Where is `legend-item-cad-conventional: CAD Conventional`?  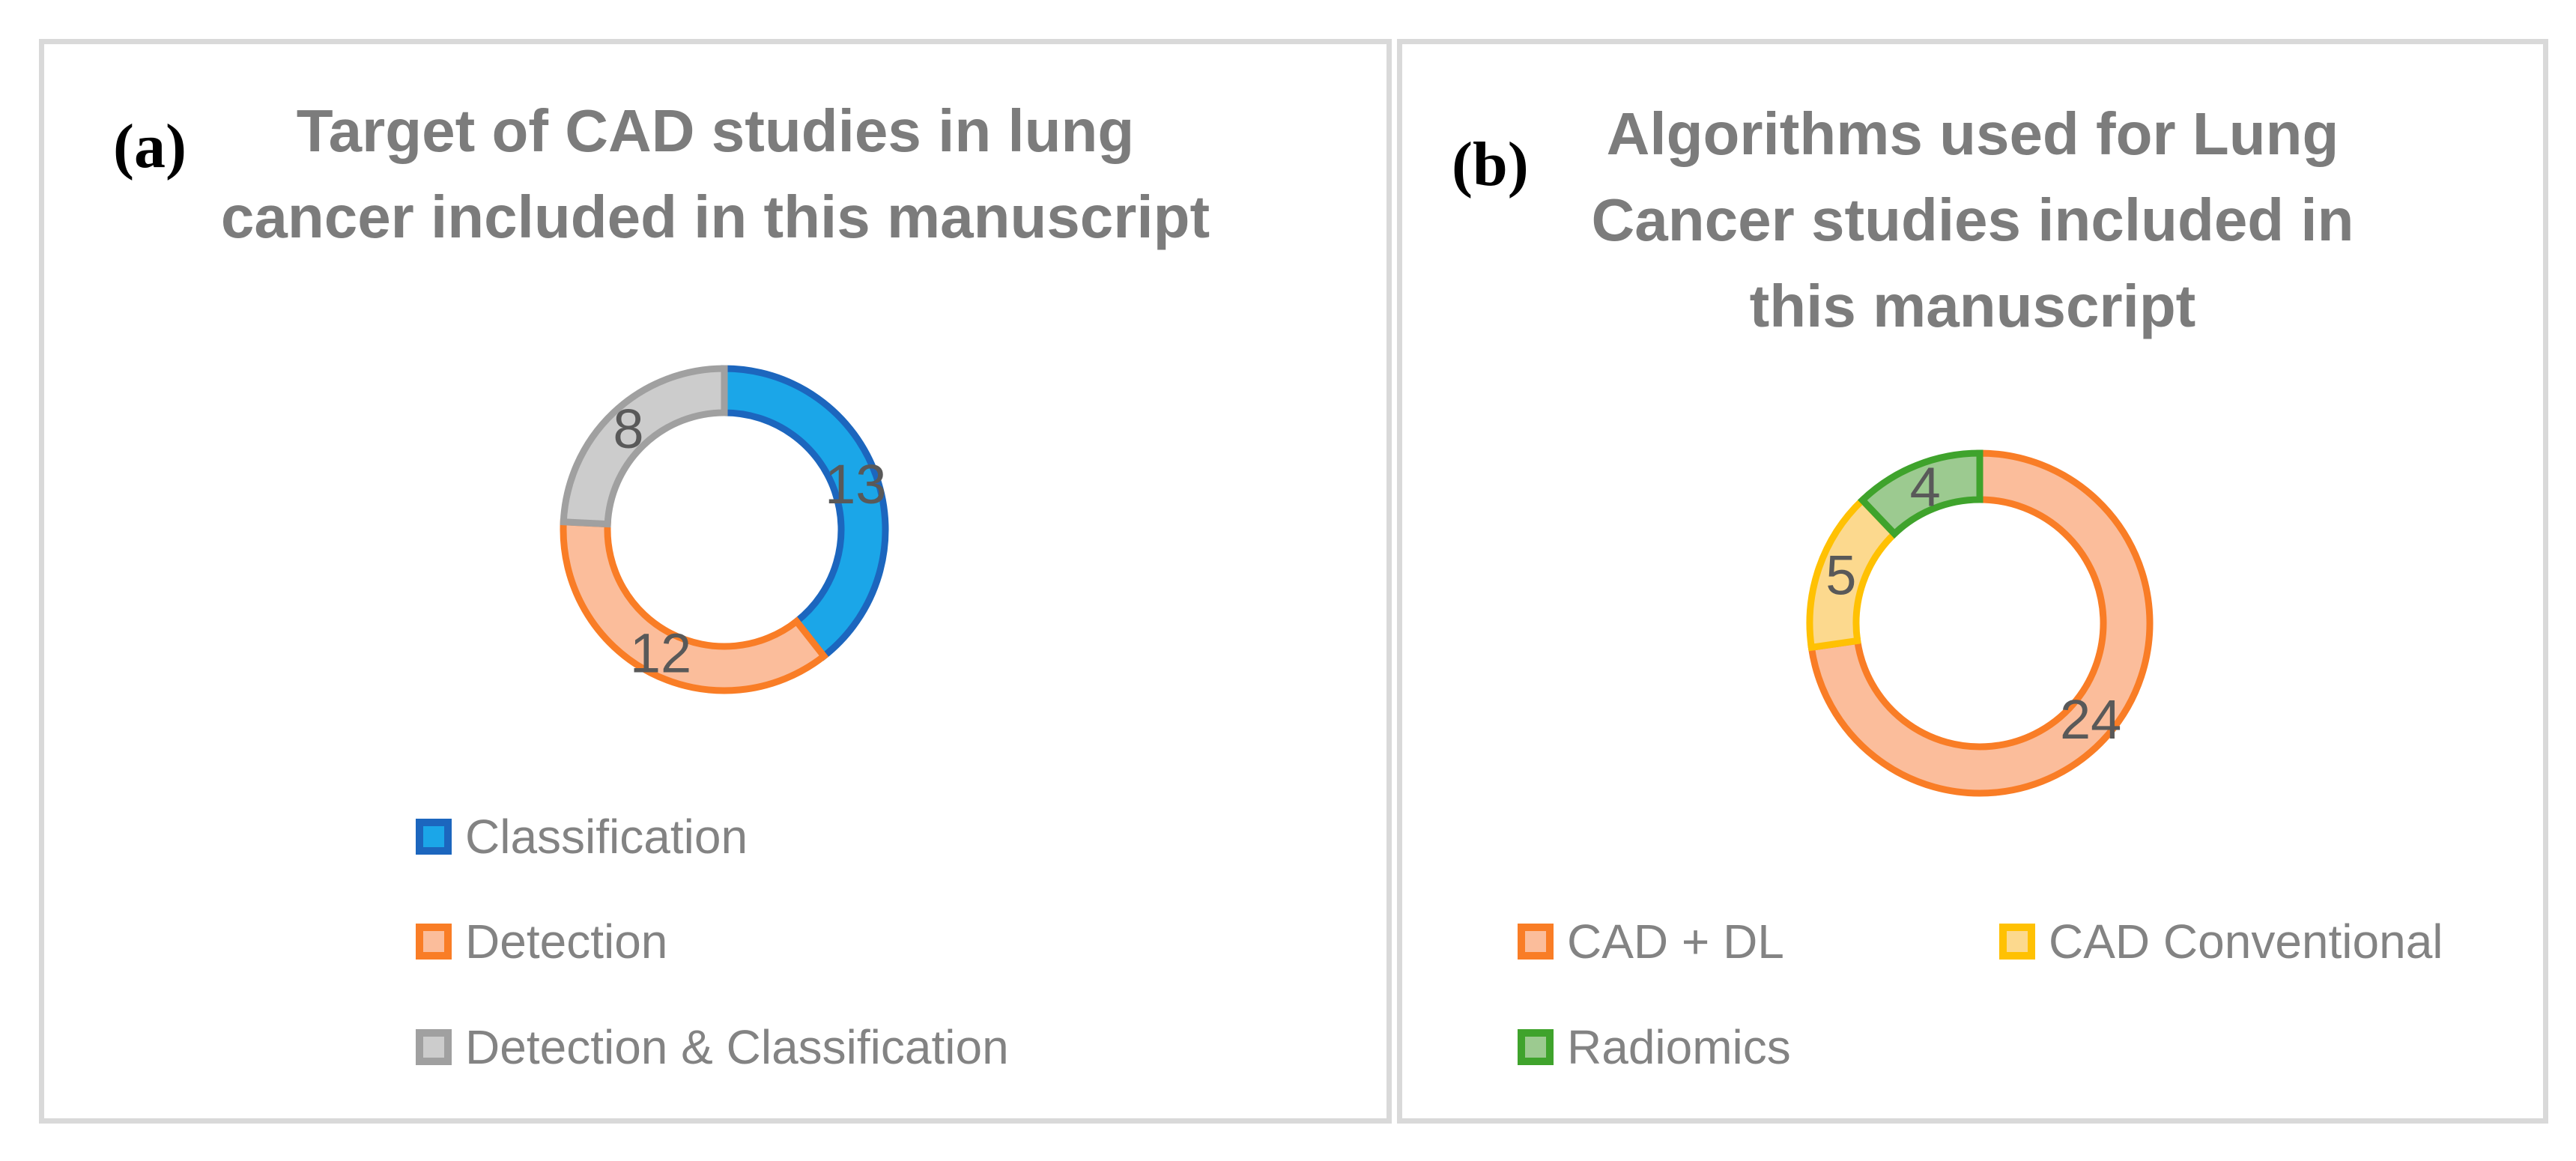 legend-item-cad-conventional: CAD Conventional is located at coordinates (2221, 941).